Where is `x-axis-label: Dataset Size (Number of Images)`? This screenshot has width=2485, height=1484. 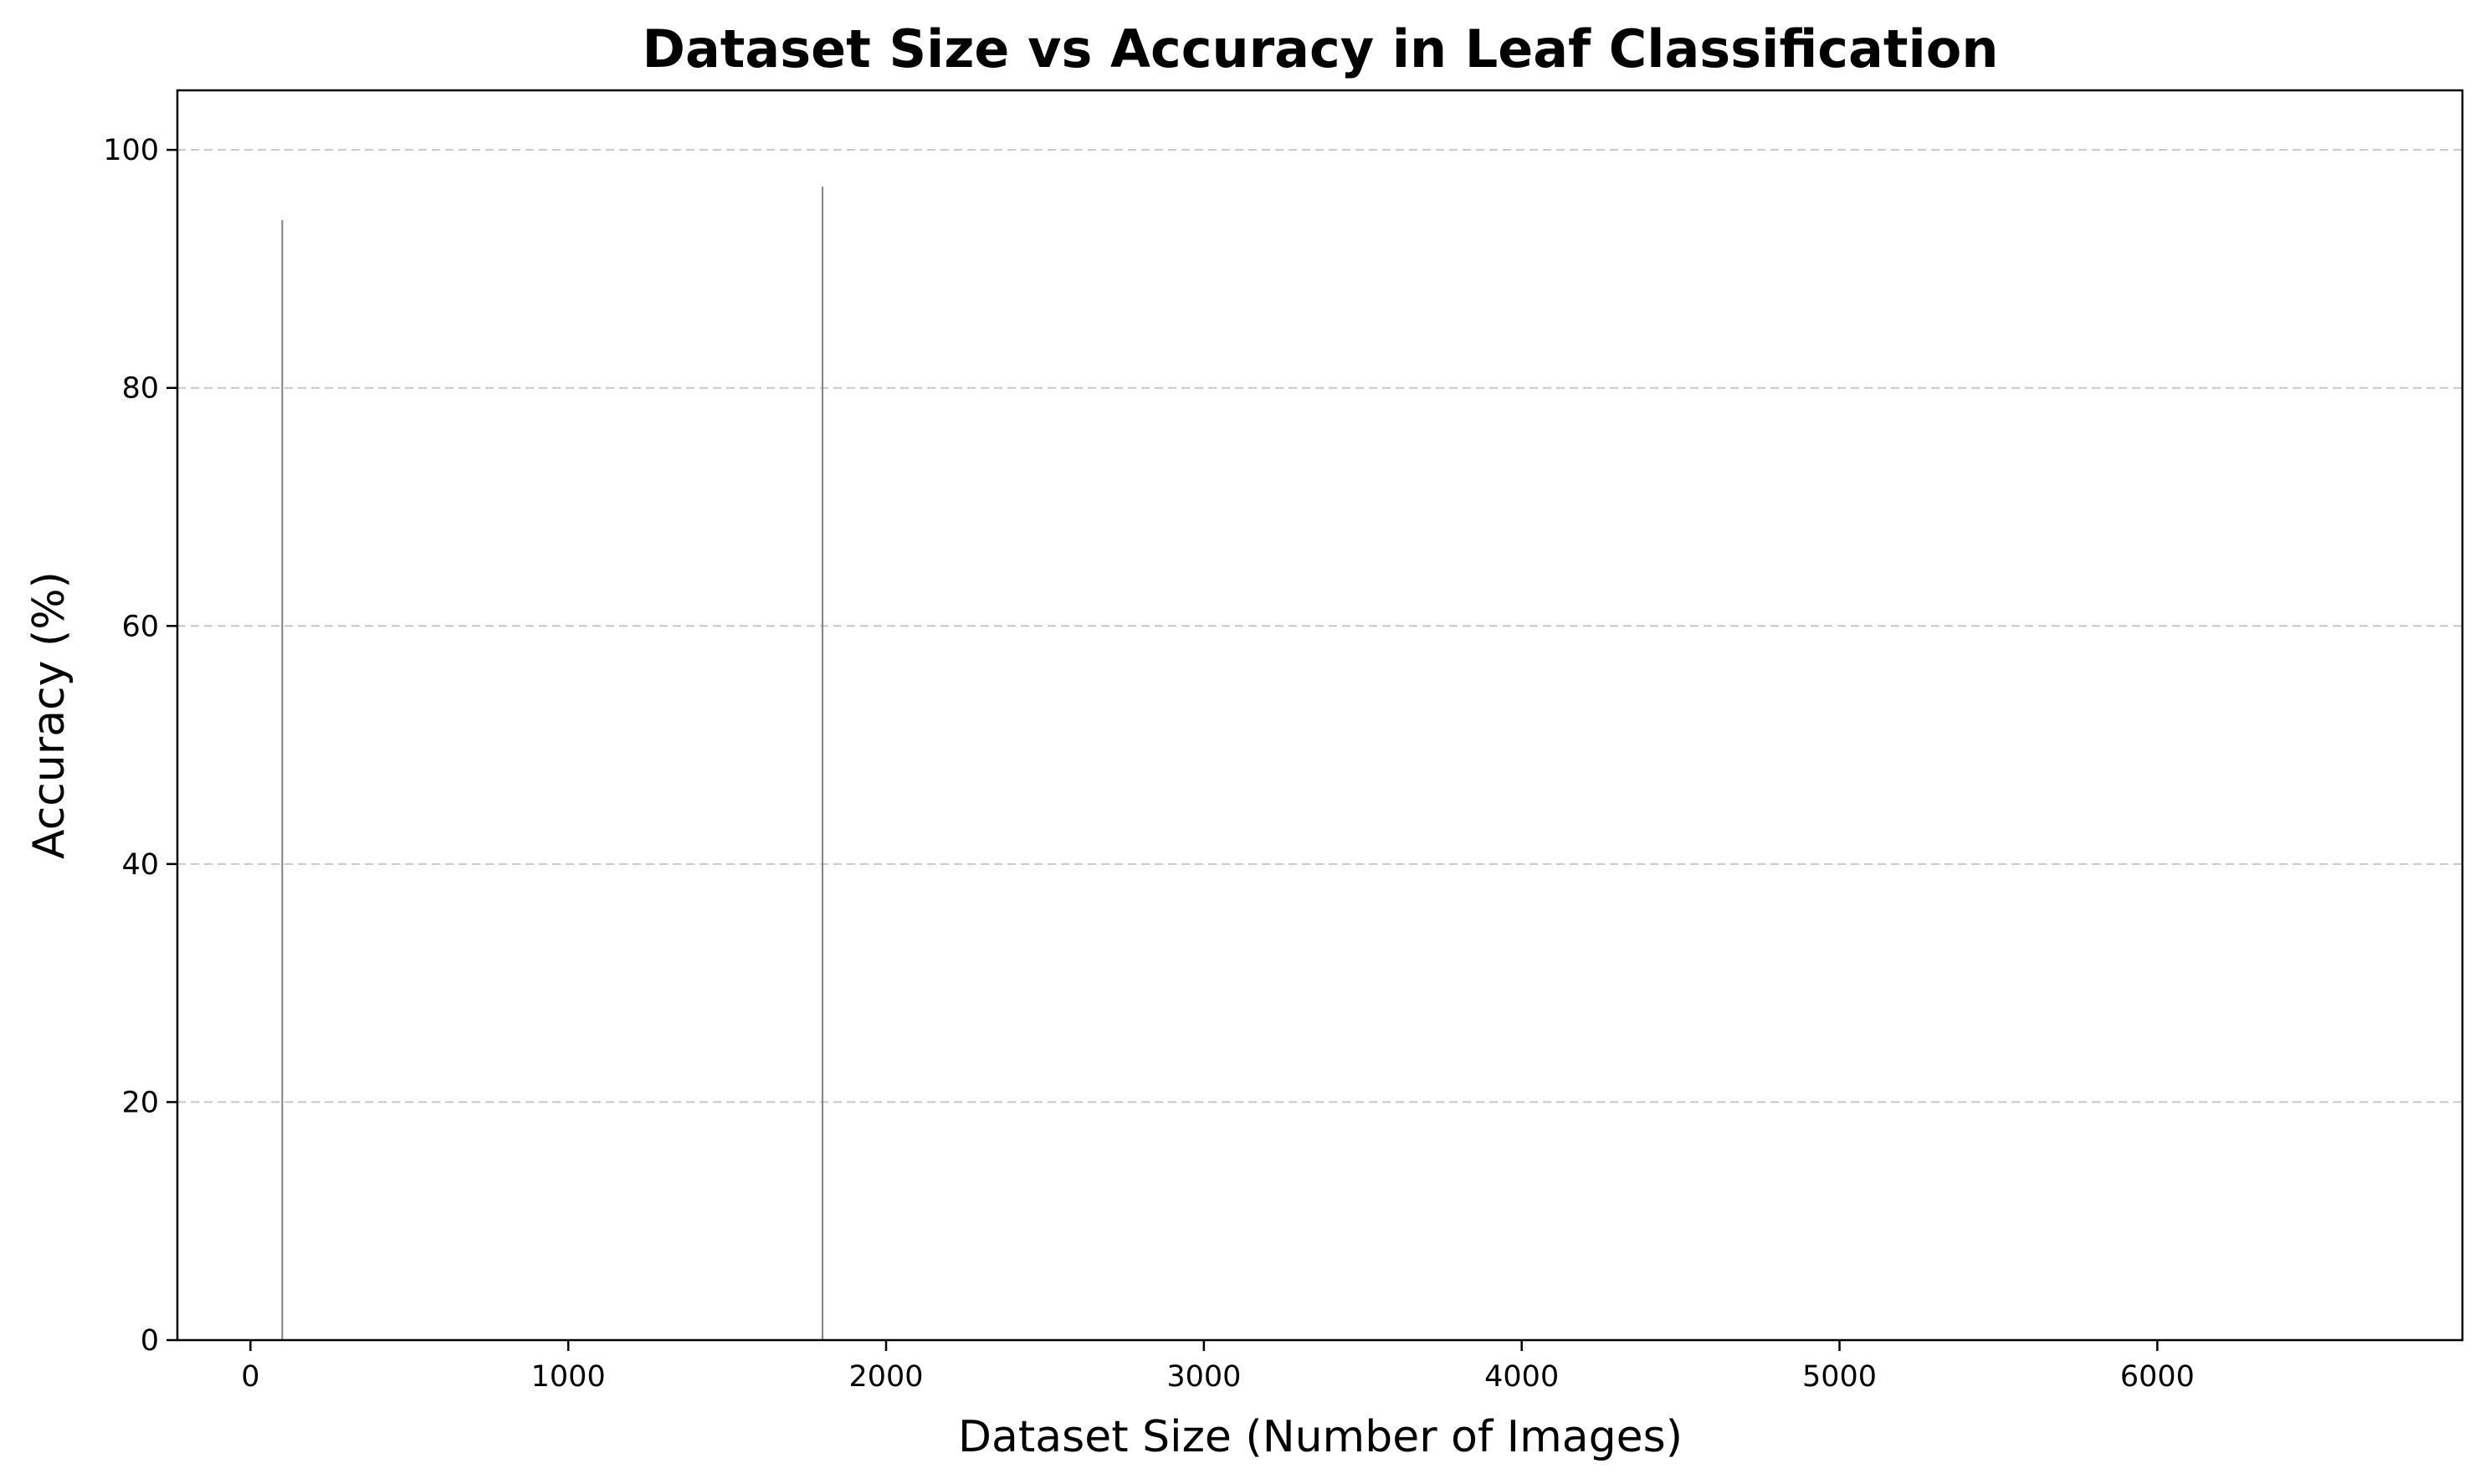 x-axis-label: Dataset Size (Number of Images) is located at coordinates (1320, 1437).